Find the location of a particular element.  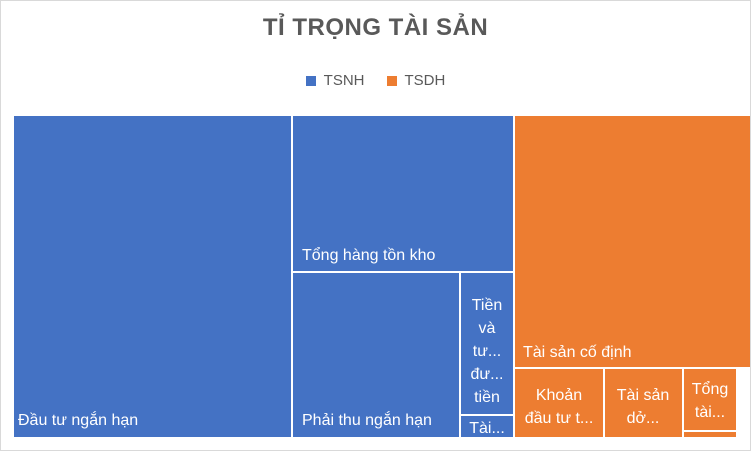

legend-item-tsdh: TSDH is located at coordinates (416, 80).